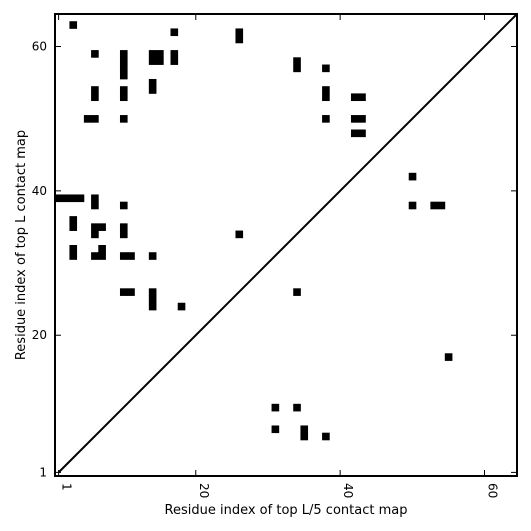  Describe the element at coordinates (204, 490) in the screenshot. I see `x-tick-label: 20` at that location.